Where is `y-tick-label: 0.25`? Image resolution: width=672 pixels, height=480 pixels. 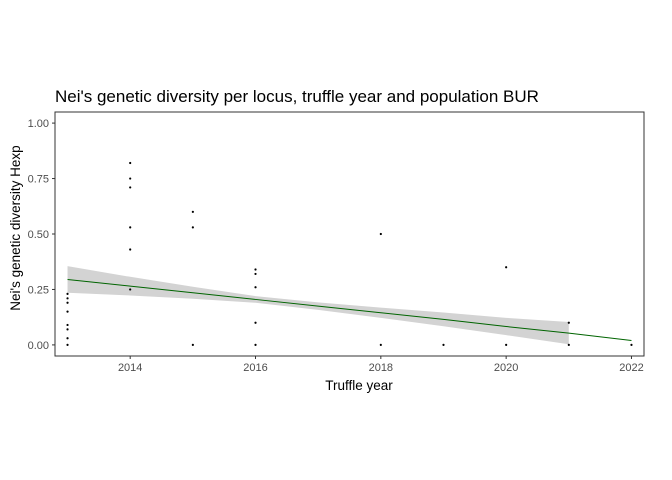 y-tick-label: 0.25 is located at coordinates (38, 290).